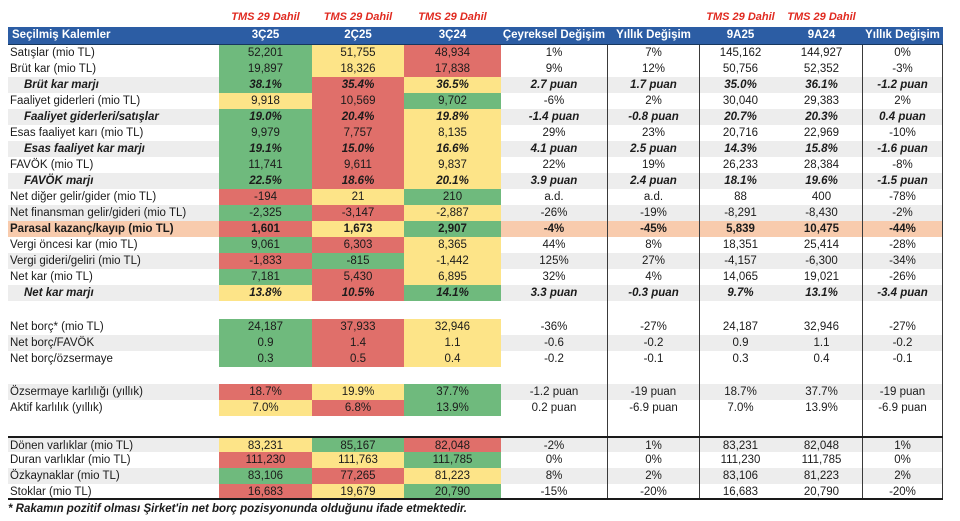  Describe the element at coordinates (452, 343) in the screenshot. I see `cell: 1.1` at that location.